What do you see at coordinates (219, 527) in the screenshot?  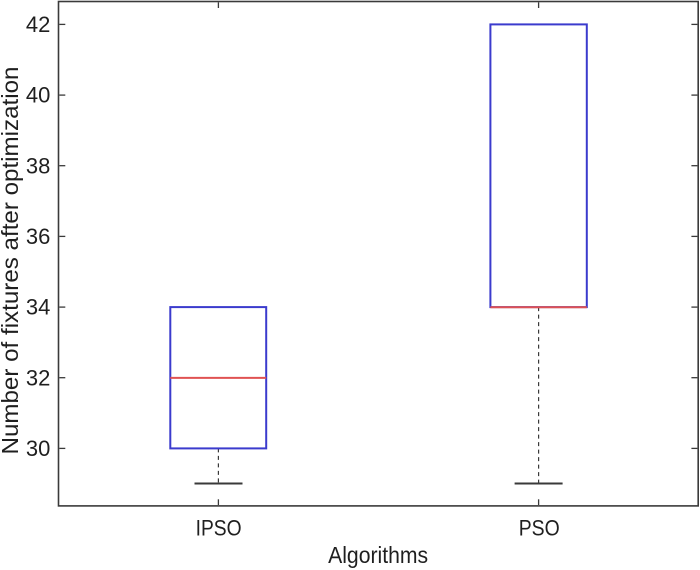 I see `svg-text: IPSO` at bounding box center [219, 527].